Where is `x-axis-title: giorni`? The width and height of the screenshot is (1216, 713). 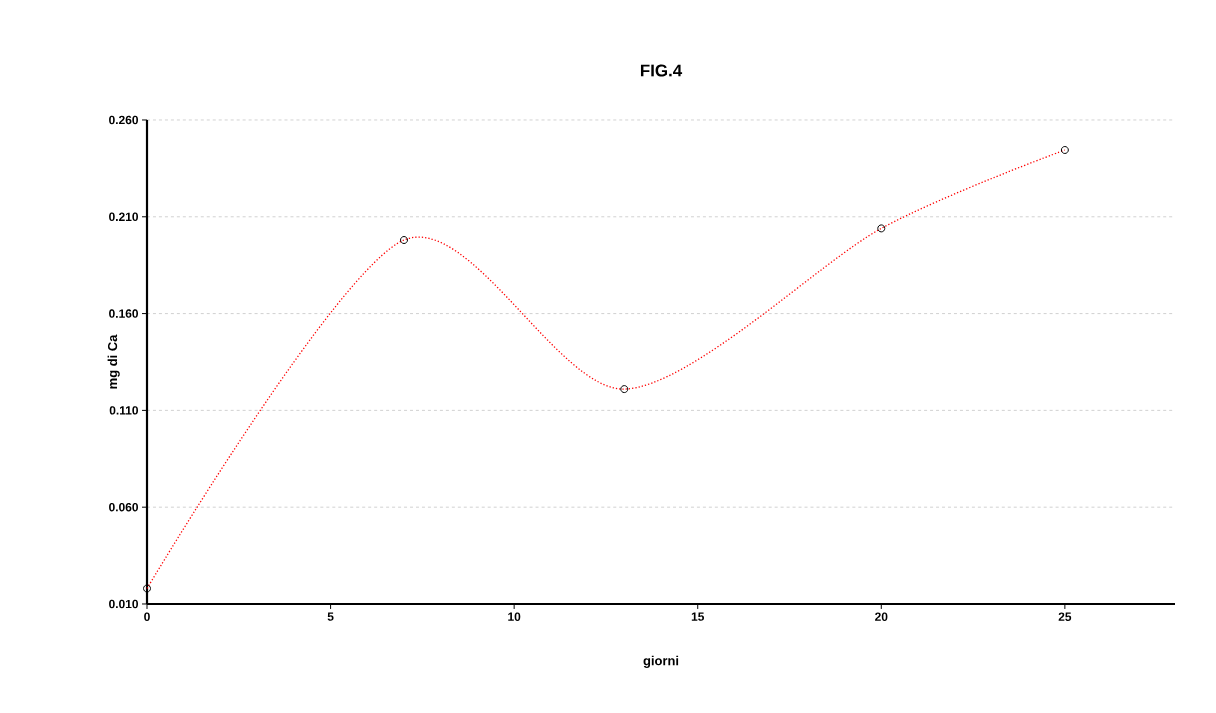
x-axis-title: giorni is located at coordinates (661, 661).